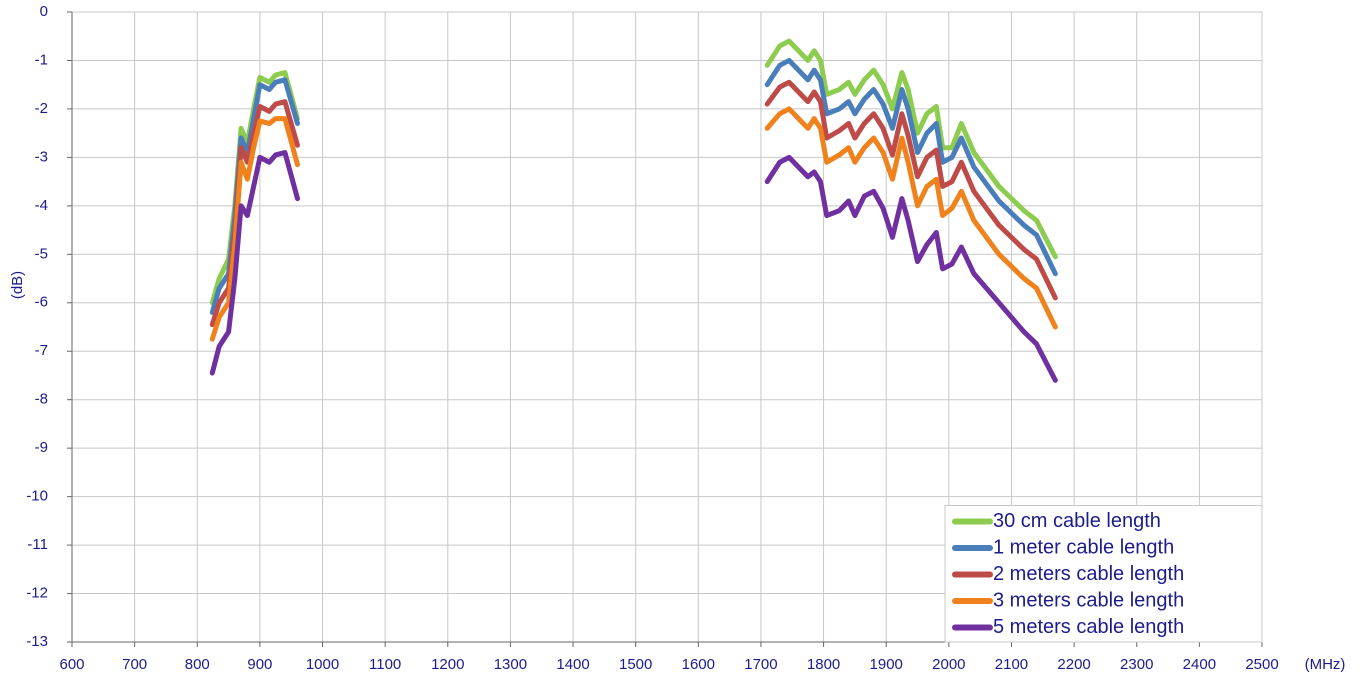 The image size is (1372, 681). What do you see at coordinates (1088, 574) in the screenshot?
I see `legend-label: 2 meters cable length` at bounding box center [1088, 574].